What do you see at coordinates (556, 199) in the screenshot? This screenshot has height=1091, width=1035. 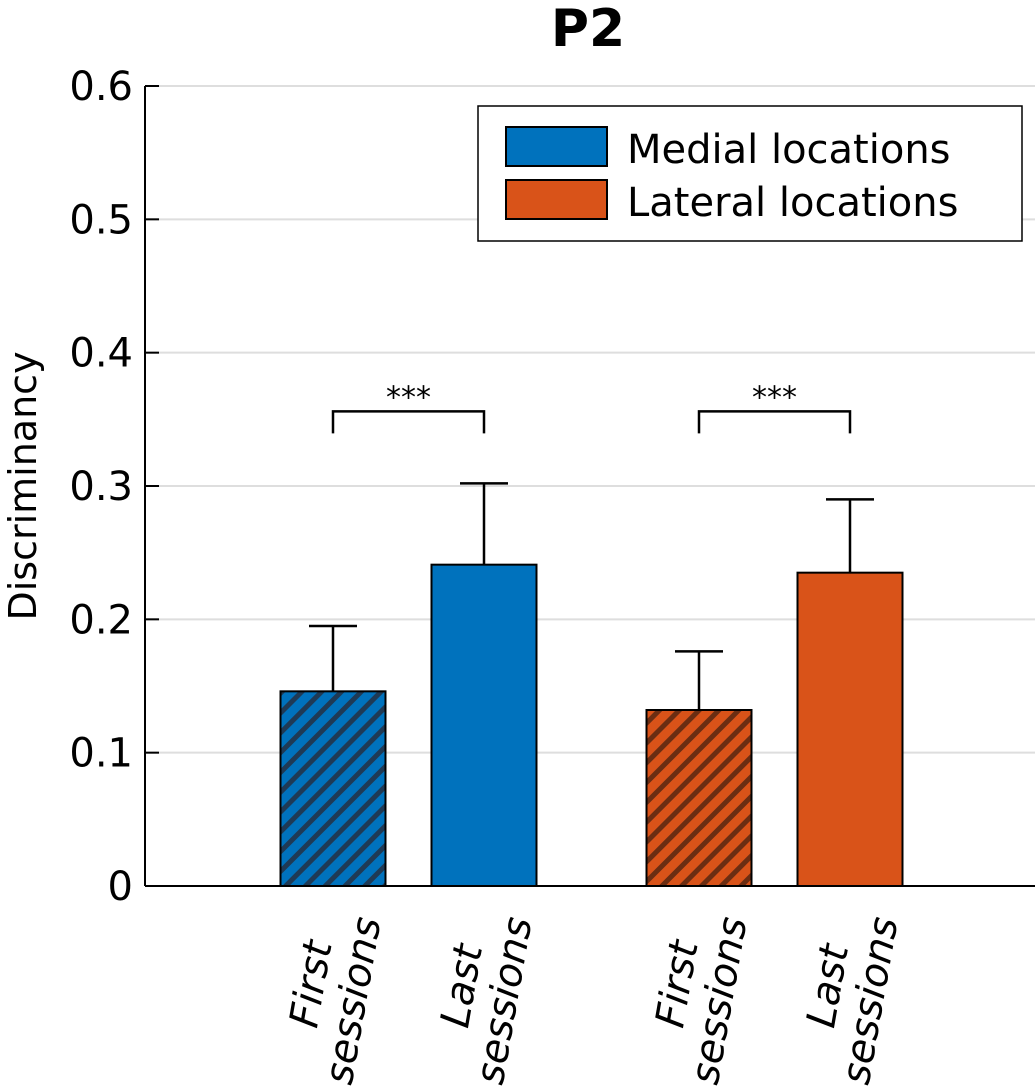 I see `legend-swatch-lateral` at bounding box center [556, 199].